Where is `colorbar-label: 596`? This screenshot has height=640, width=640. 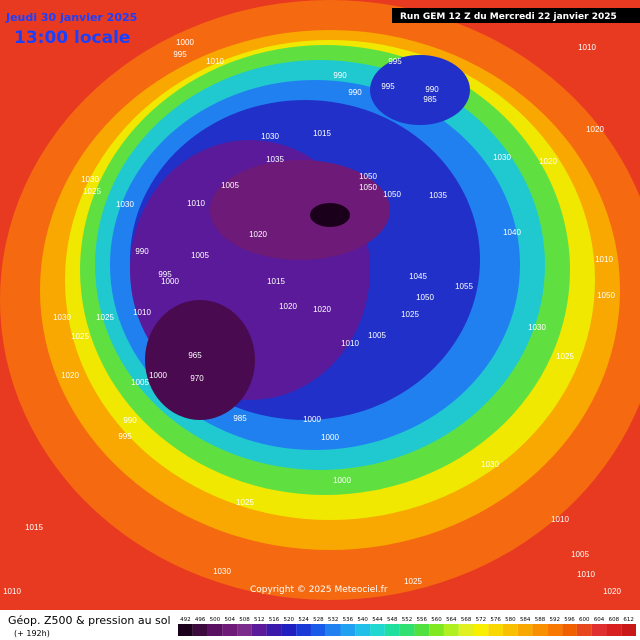 colorbar-label: 596 is located at coordinates (569, 620).